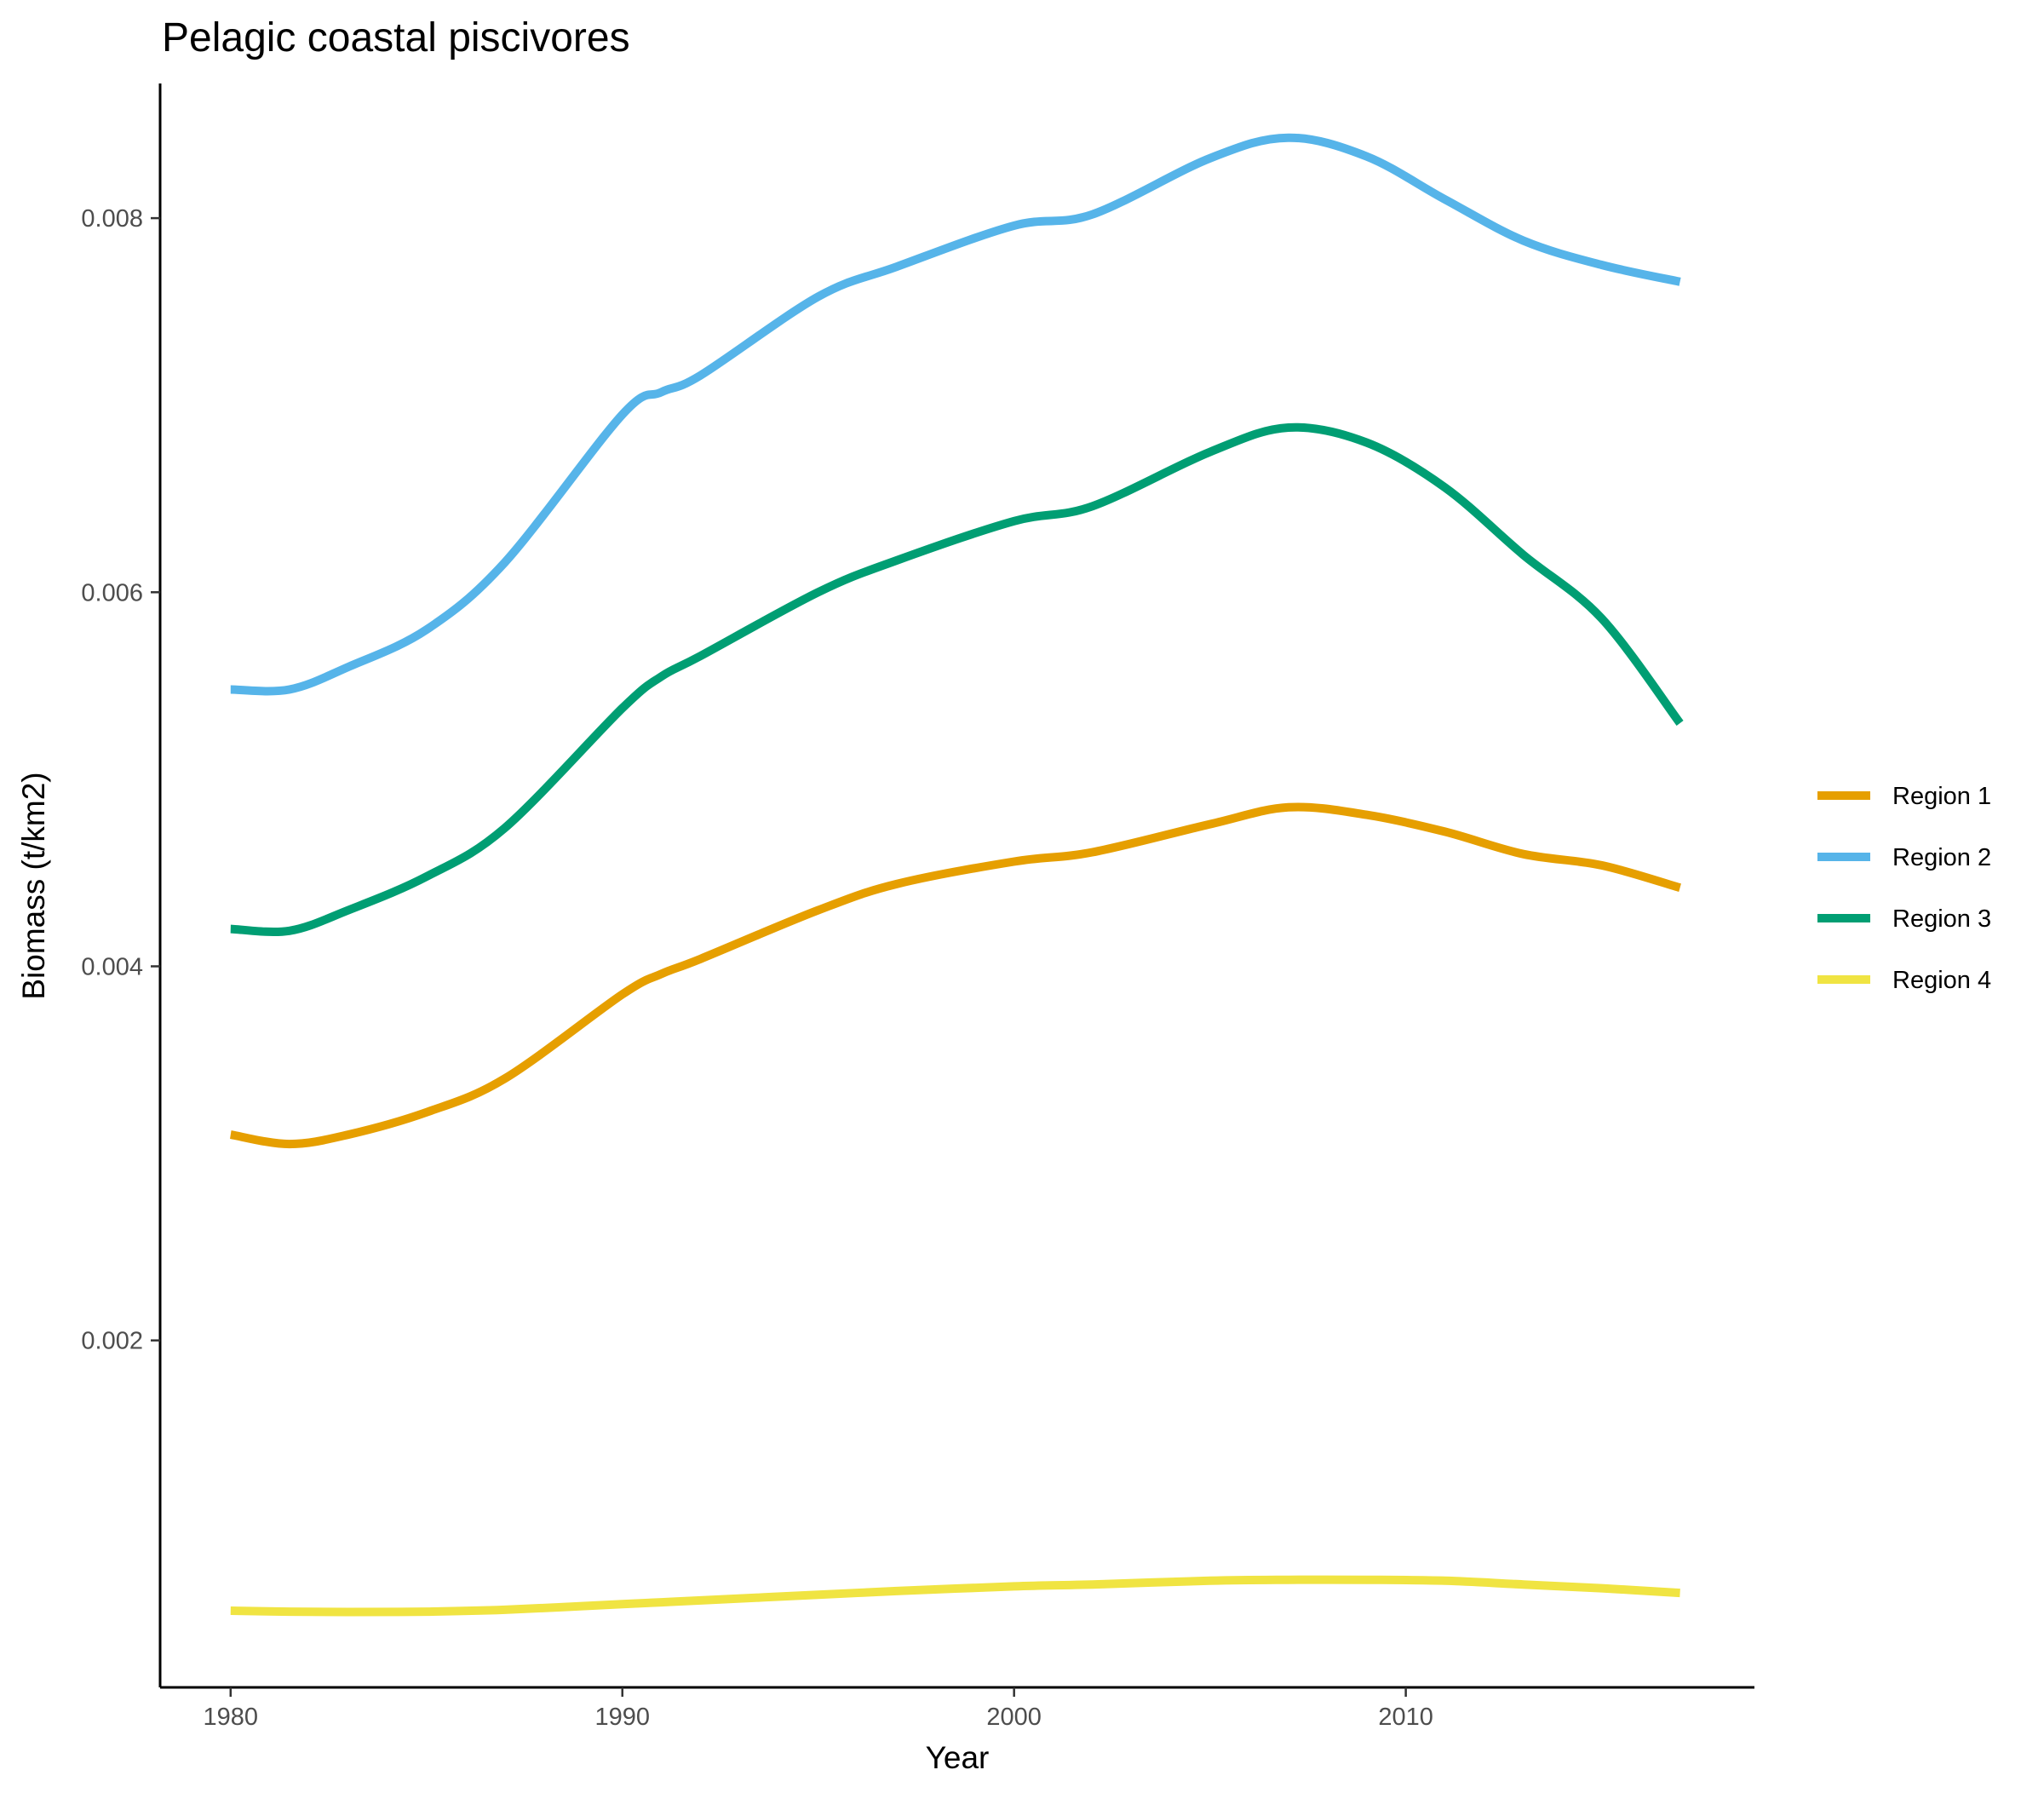  I want to click on legend-label-region-2: Region 2, so click(1941, 858).